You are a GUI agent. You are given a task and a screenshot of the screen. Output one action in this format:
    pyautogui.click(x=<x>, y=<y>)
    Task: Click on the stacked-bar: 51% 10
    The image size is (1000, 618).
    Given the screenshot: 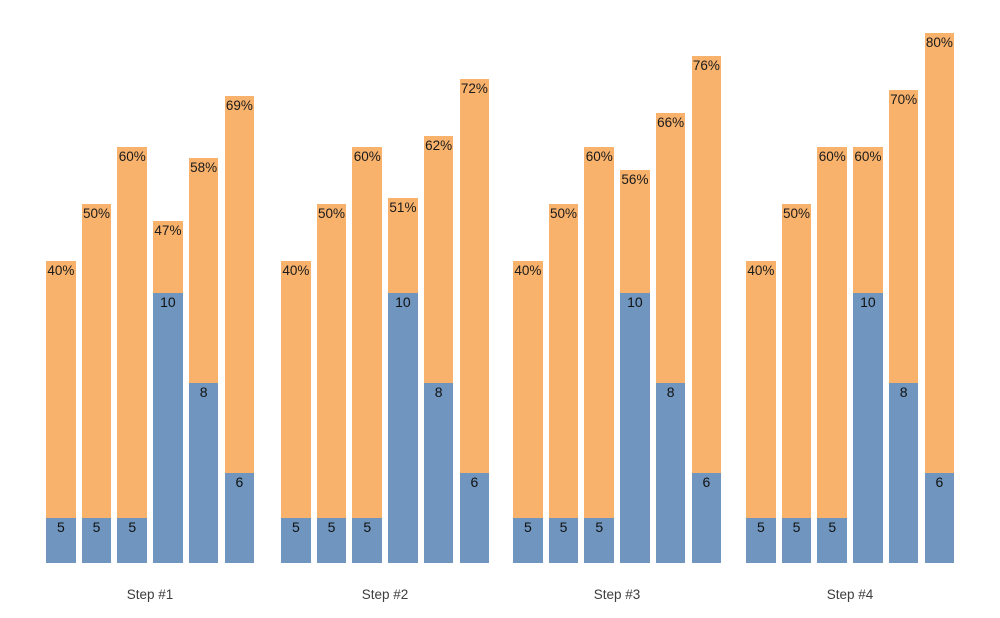 What is the action you would take?
    pyautogui.click(x=403, y=380)
    